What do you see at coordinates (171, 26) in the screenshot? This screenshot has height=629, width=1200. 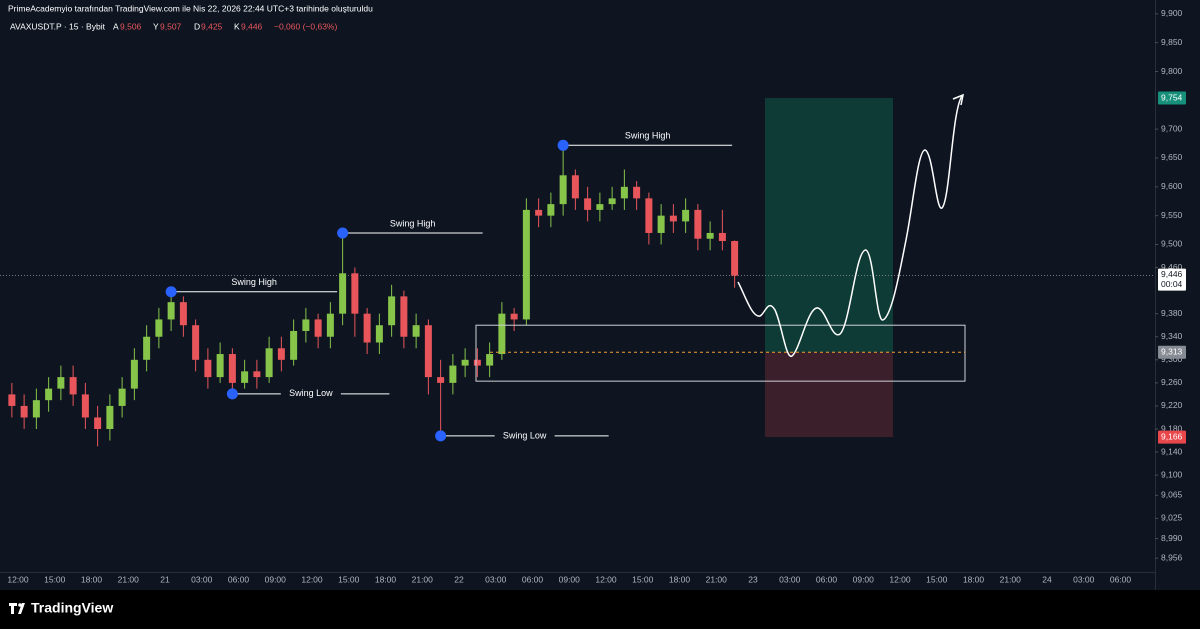 I see `ohlc-value: 9,507` at bounding box center [171, 26].